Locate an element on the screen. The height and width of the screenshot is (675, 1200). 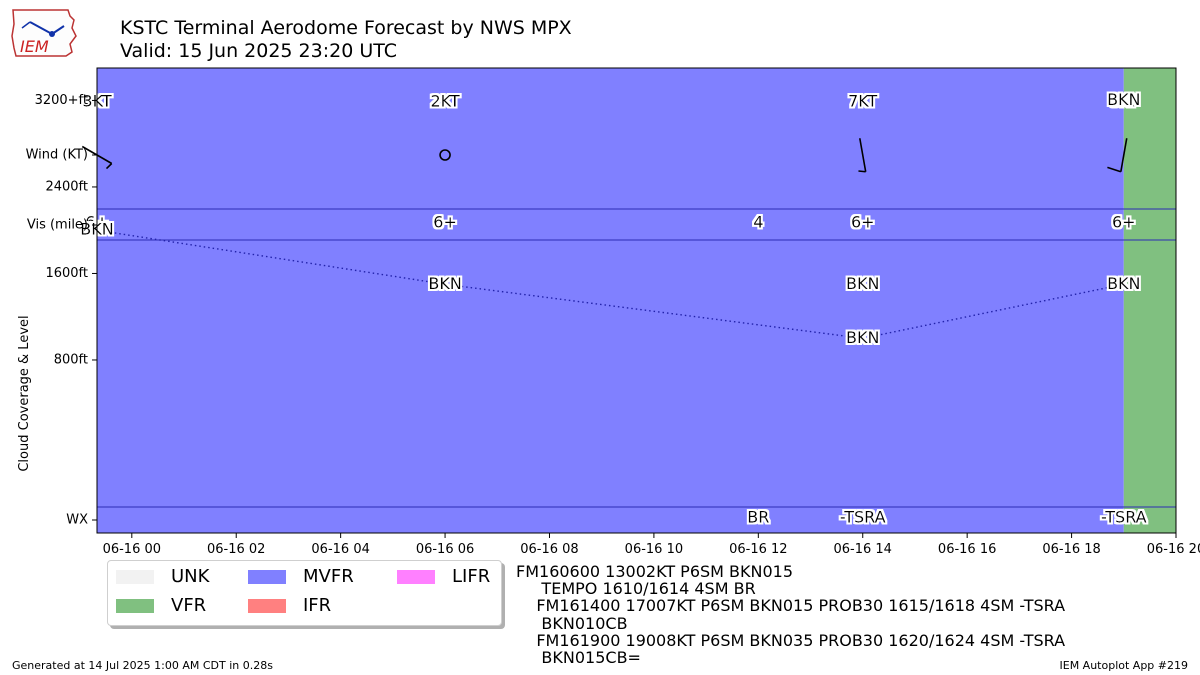
x-tick-label: 06-16 02 is located at coordinates (236, 549).